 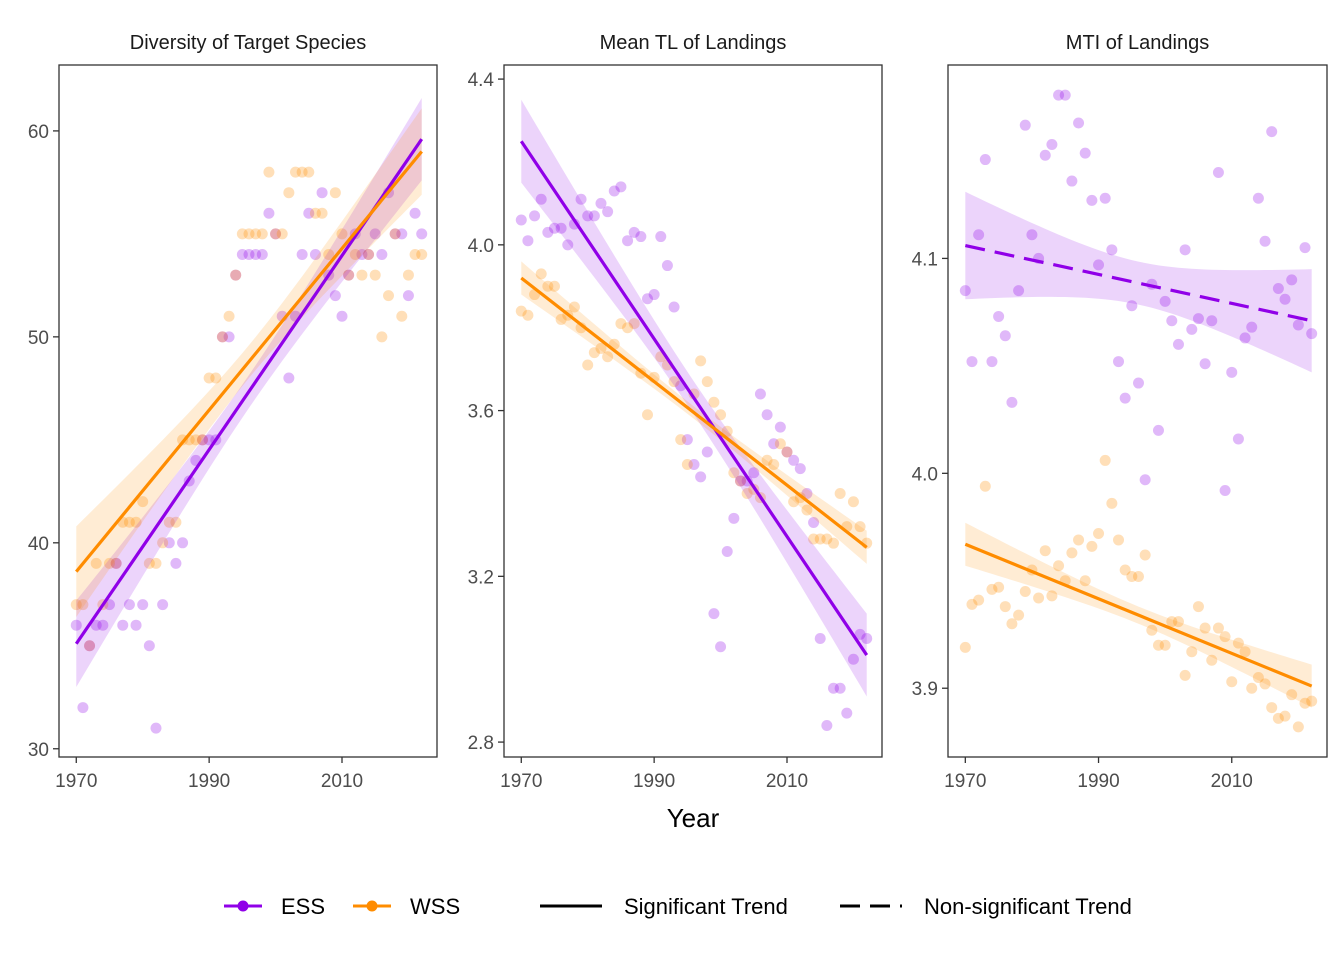 What do you see at coordinates (249, 361) in the screenshot?
I see `trend-line-wss` at bounding box center [249, 361].